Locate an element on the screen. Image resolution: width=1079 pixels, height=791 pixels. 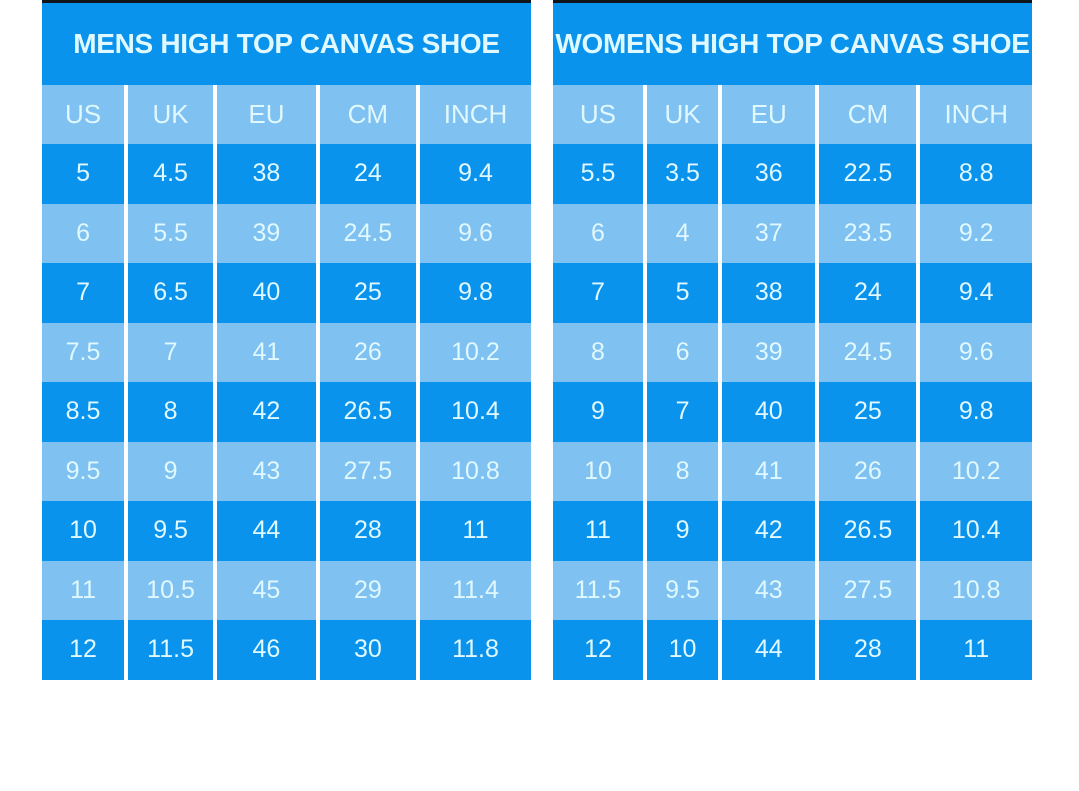
size-row: 7 5 38 24 9.4 is located at coordinates (792, 293).